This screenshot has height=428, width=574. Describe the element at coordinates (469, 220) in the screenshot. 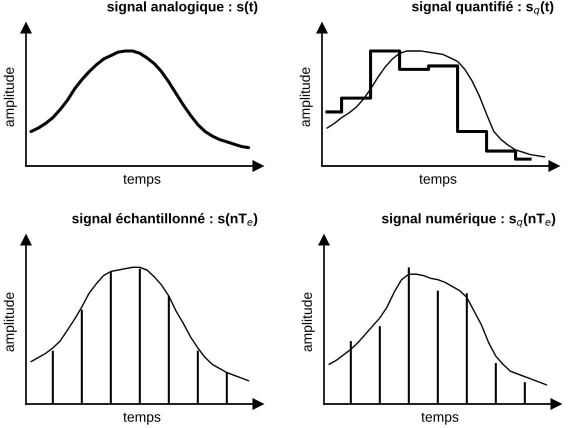

I see `chart-title: signal numérique : s$_{q}$(nT$_{e}$)` at that location.